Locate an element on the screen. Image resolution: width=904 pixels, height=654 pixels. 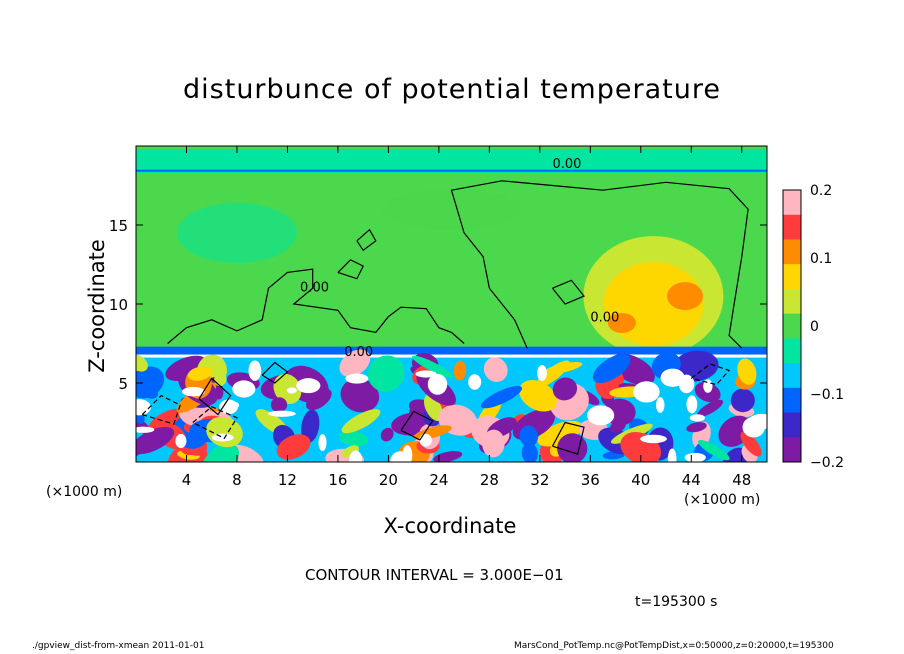
top-band-line is located at coordinates (451, 170).